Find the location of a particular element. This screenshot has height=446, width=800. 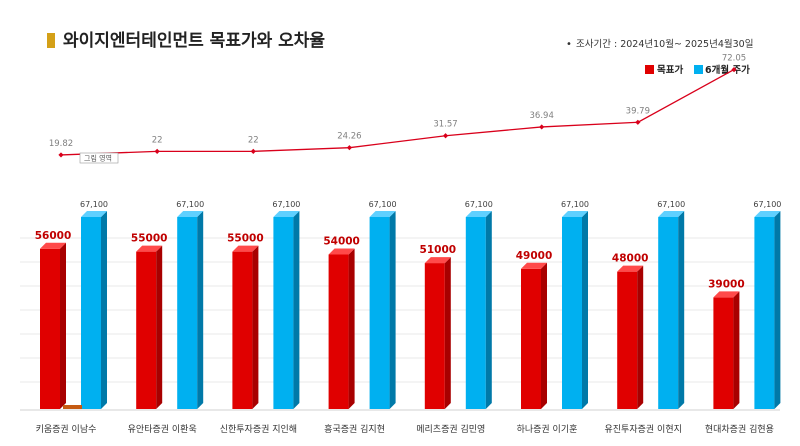

target-price-bar-value-label: 54000 is located at coordinates (341, 241).